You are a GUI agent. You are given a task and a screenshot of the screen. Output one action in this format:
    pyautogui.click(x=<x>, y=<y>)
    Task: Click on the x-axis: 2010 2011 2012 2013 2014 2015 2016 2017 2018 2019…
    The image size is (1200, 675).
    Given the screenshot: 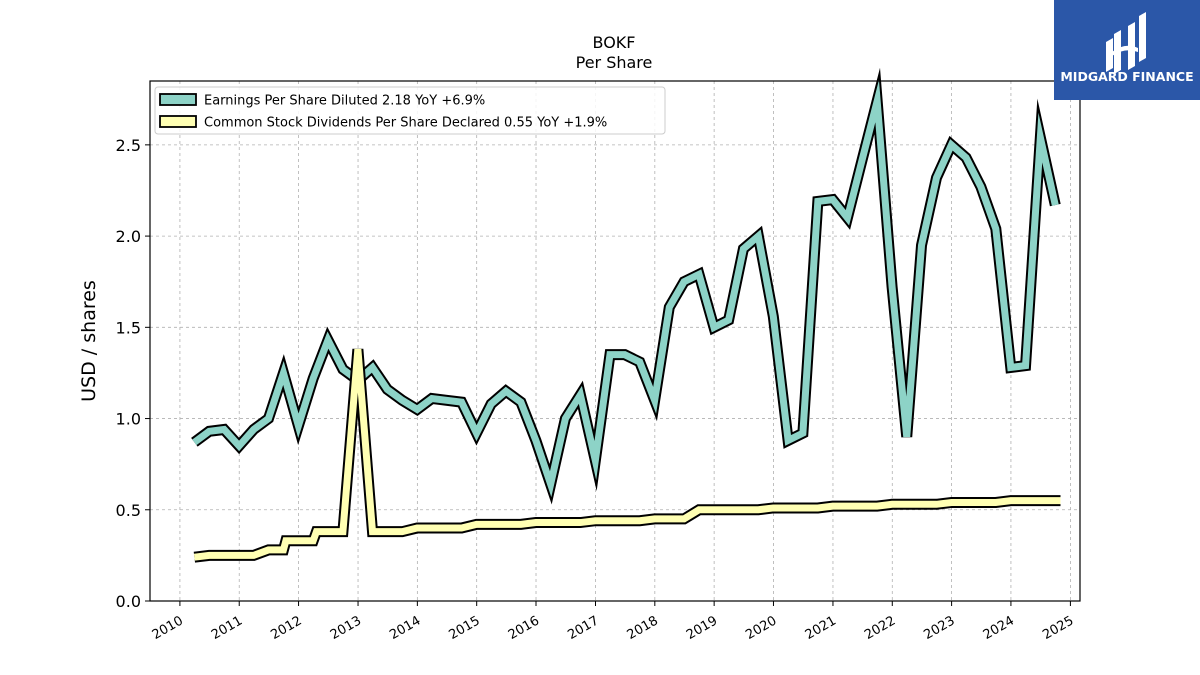 What is the action you would take?
    pyautogui.click(x=613, y=622)
    